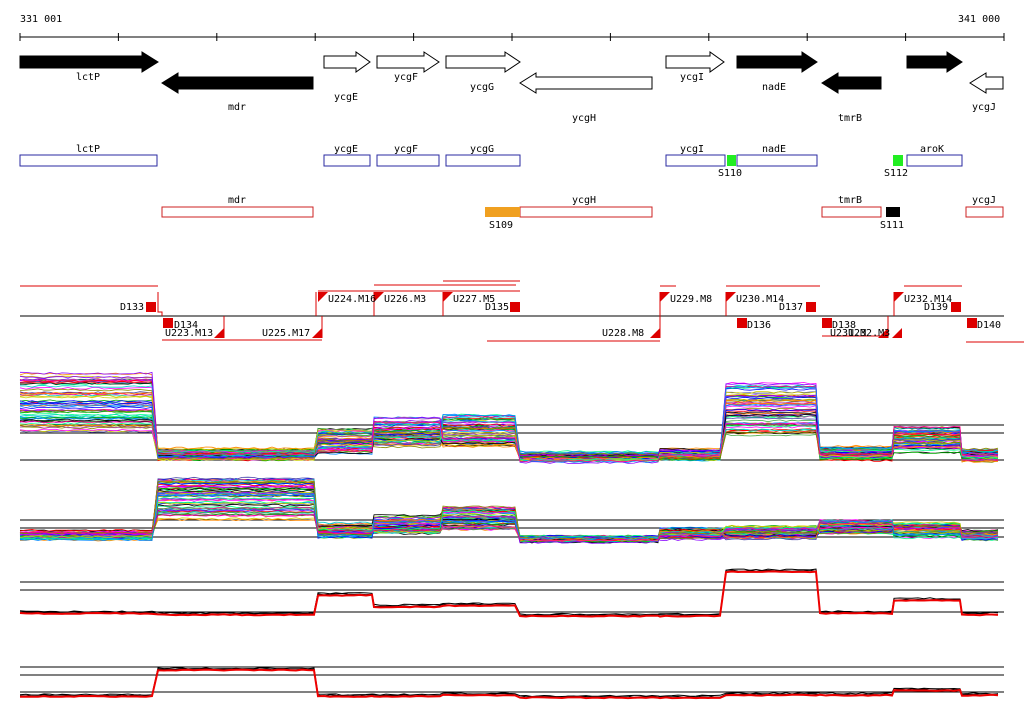  Describe the element at coordinates (286, 333) in the screenshot. I see `seg-label-u225: U225.M17` at that location.